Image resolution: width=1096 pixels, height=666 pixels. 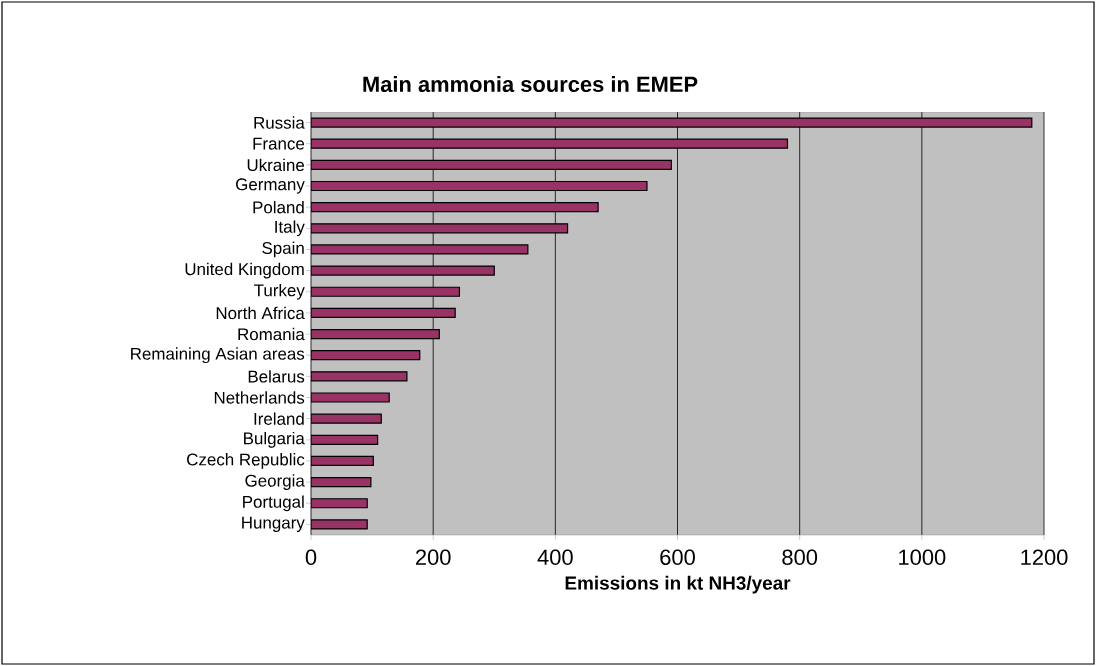 What do you see at coordinates (279, 143) in the screenshot?
I see `y-tick-label: France` at bounding box center [279, 143].